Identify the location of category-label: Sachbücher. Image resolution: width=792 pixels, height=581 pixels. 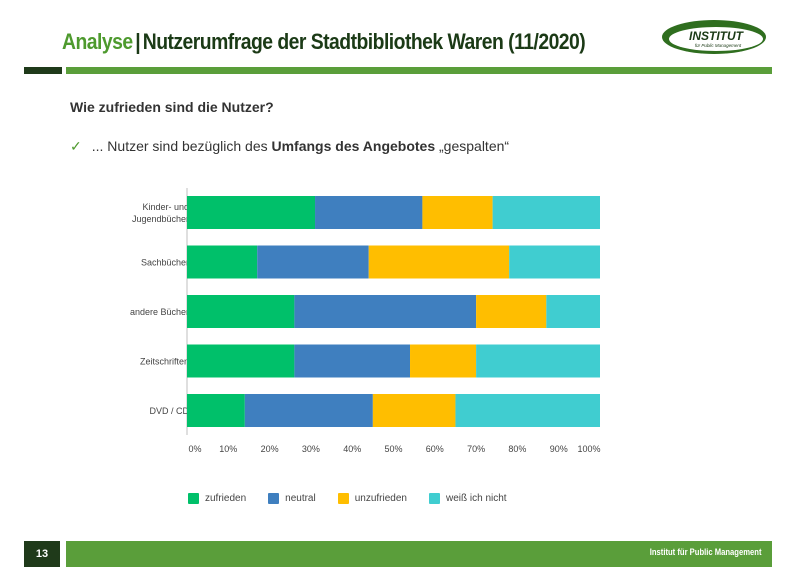
(165, 263).